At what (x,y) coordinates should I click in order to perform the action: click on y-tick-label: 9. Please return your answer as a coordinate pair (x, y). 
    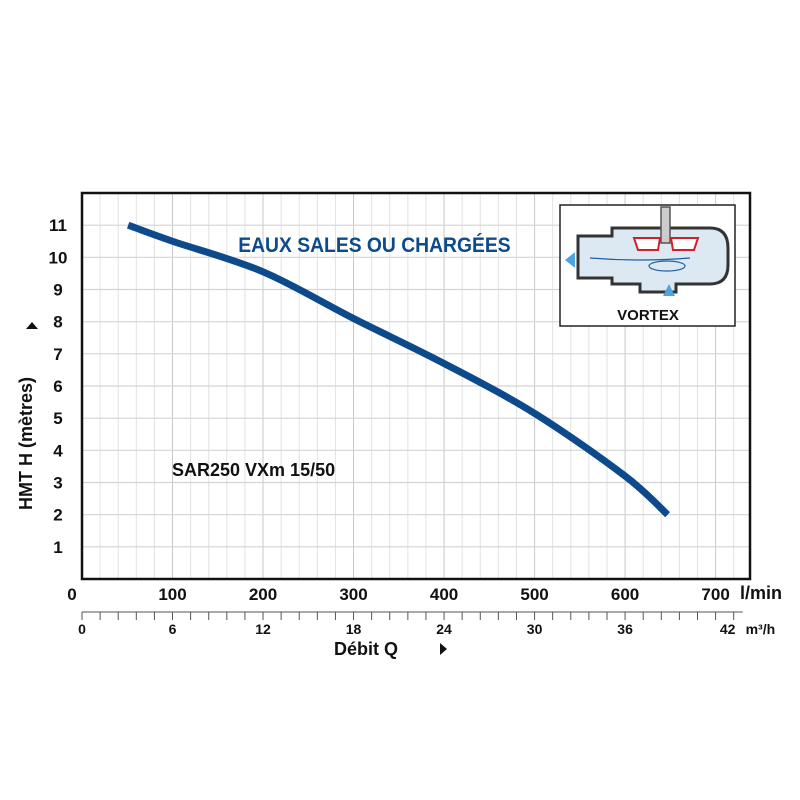
    Looking at the image, I should click on (57, 290).